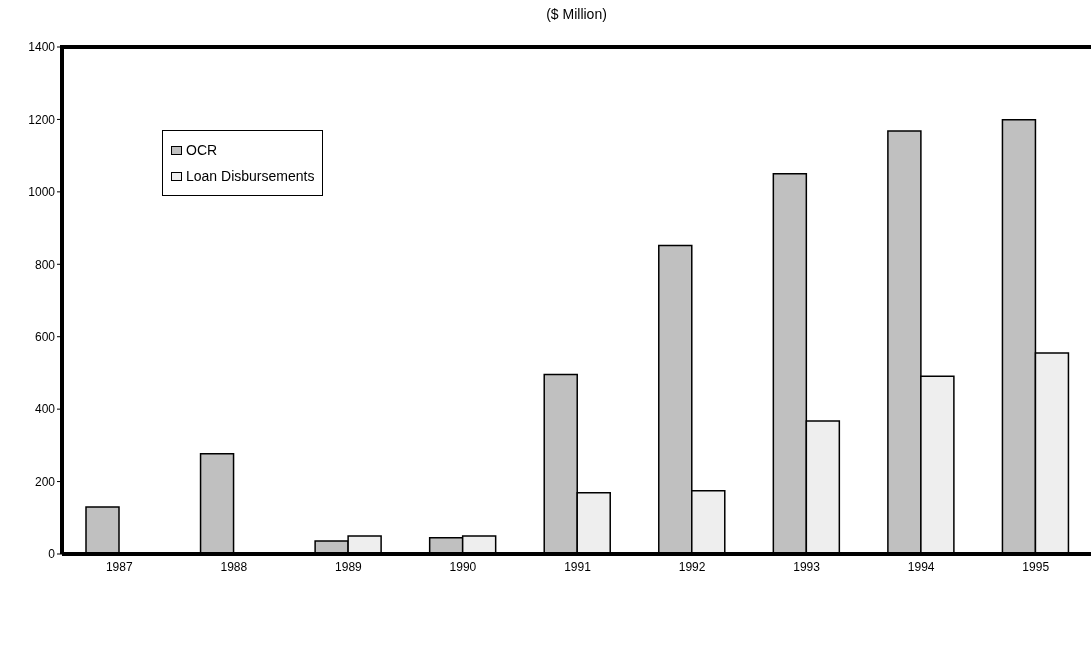 The height and width of the screenshot is (655, 1091). Describe the element at coordinates (119, 566) in the screenshot. I see `x-tick-label: 1987` at that location.